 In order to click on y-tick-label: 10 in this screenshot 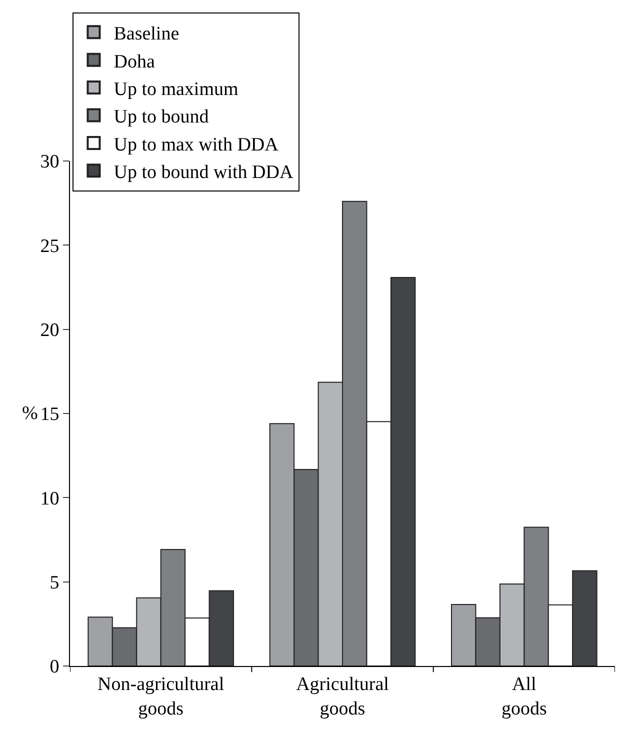, I will do `click(50, 499)`.